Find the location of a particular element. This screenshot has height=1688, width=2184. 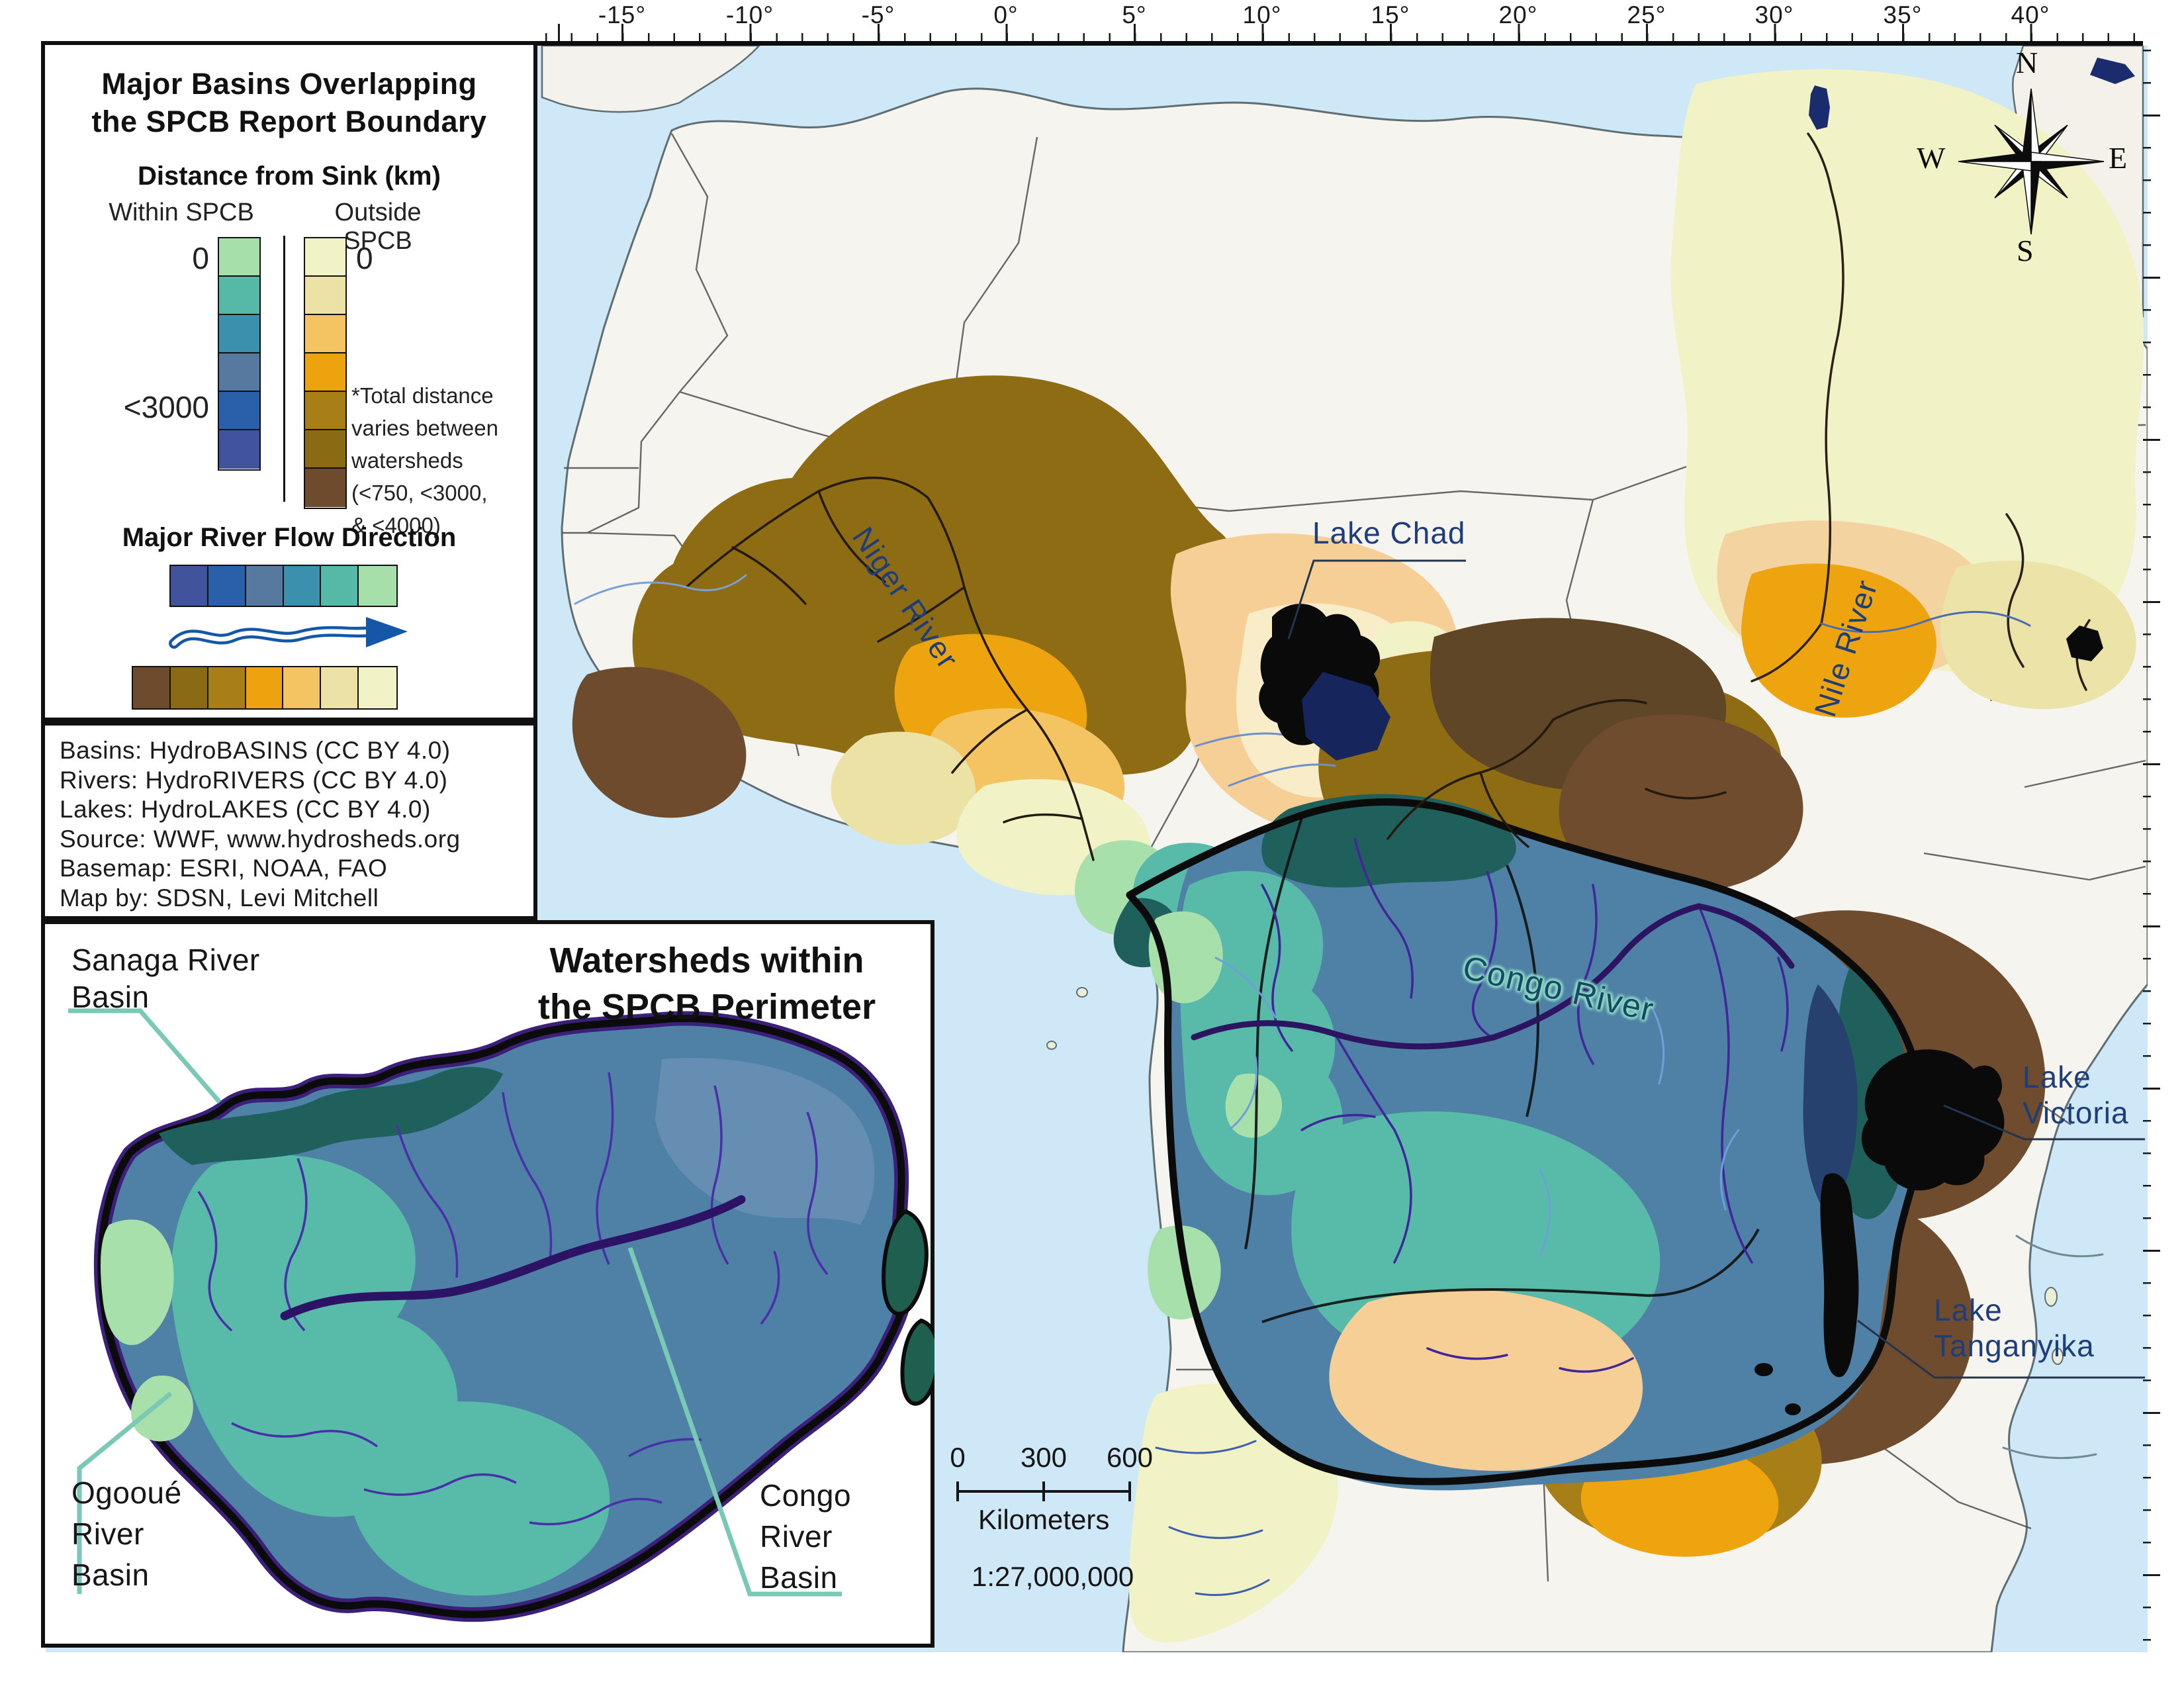

credit-basemap: Basemap: ESRI, NOAA, FAO is located at coordinates (224, 869).